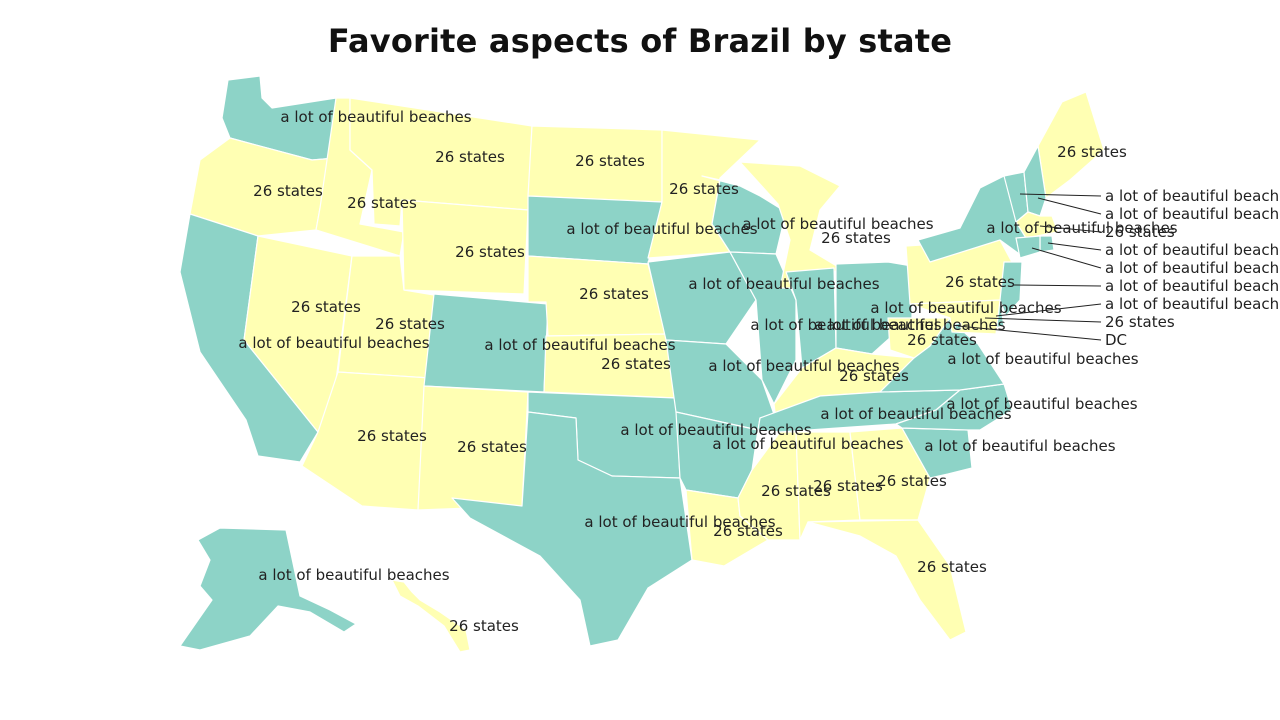  I want to click on state-label-ms: 26 states, so click(796, 491).